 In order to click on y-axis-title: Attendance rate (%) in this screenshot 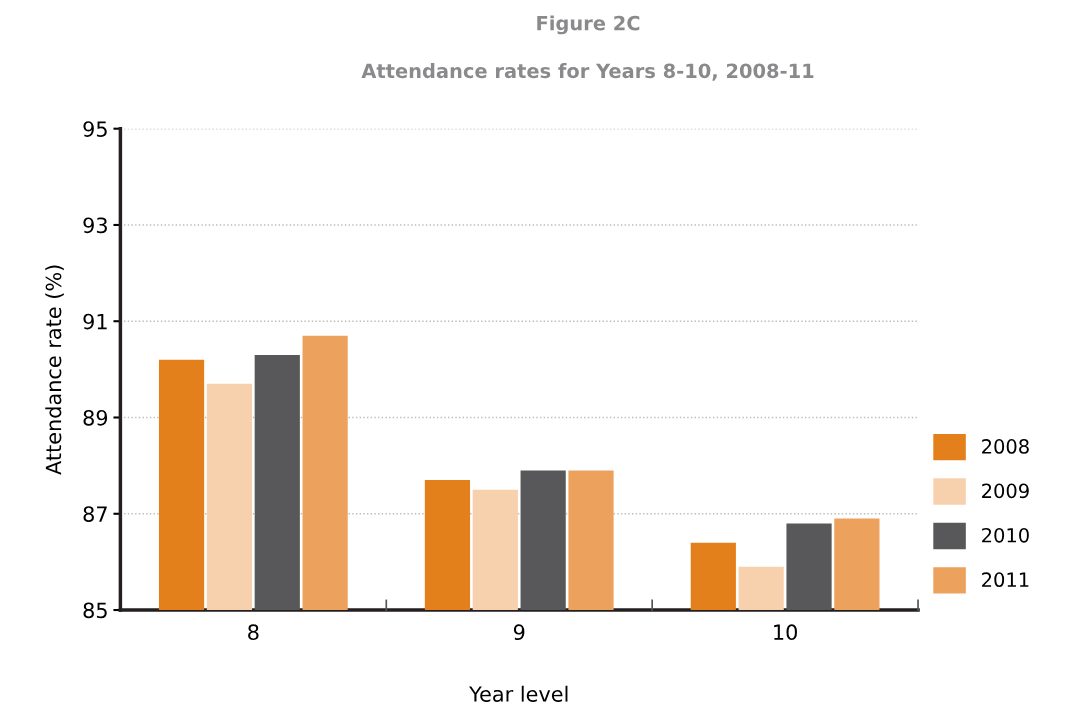, I will do `click(54, 370)`.